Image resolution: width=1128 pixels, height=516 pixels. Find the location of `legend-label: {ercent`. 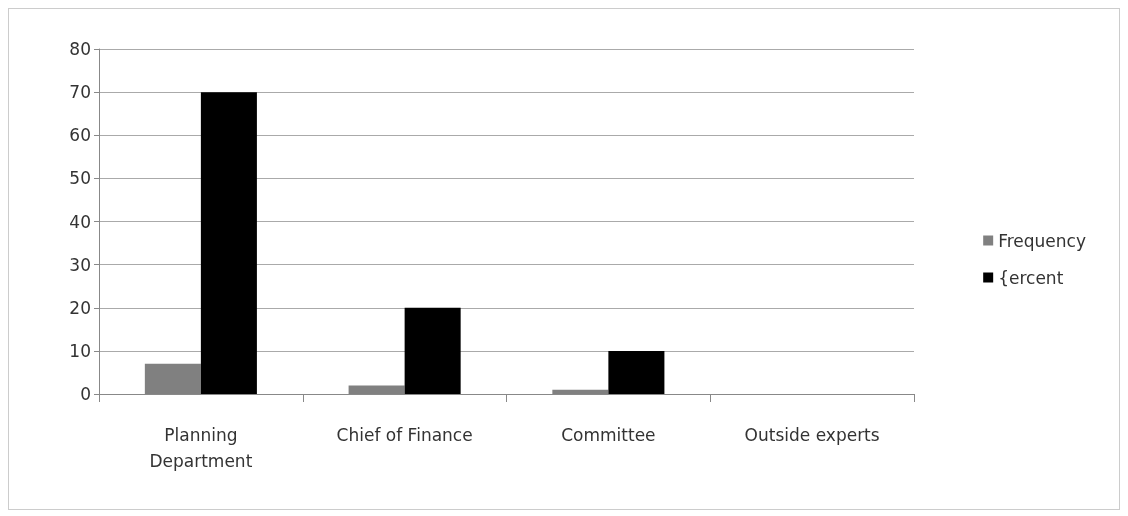

legend-label: {ercent is located at coordinates (1031, 277).